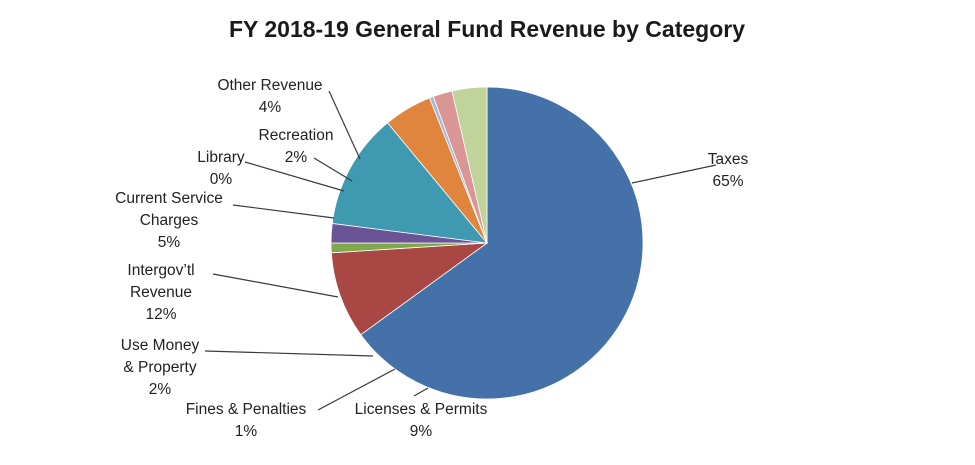 This screenshot has height=465, width=975. Describe the element at coordinates (221, 168) in the screenshot. I see `slice-label-library: Library 0%` at that location.